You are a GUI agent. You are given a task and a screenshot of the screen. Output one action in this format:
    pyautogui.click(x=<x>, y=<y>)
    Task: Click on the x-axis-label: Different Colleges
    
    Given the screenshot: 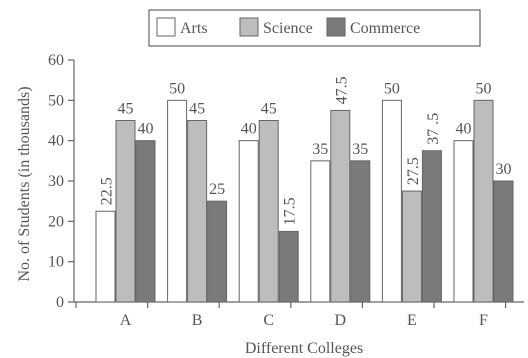 What is the action you would take?
    pyautogui.click(x=304, y=348)
    